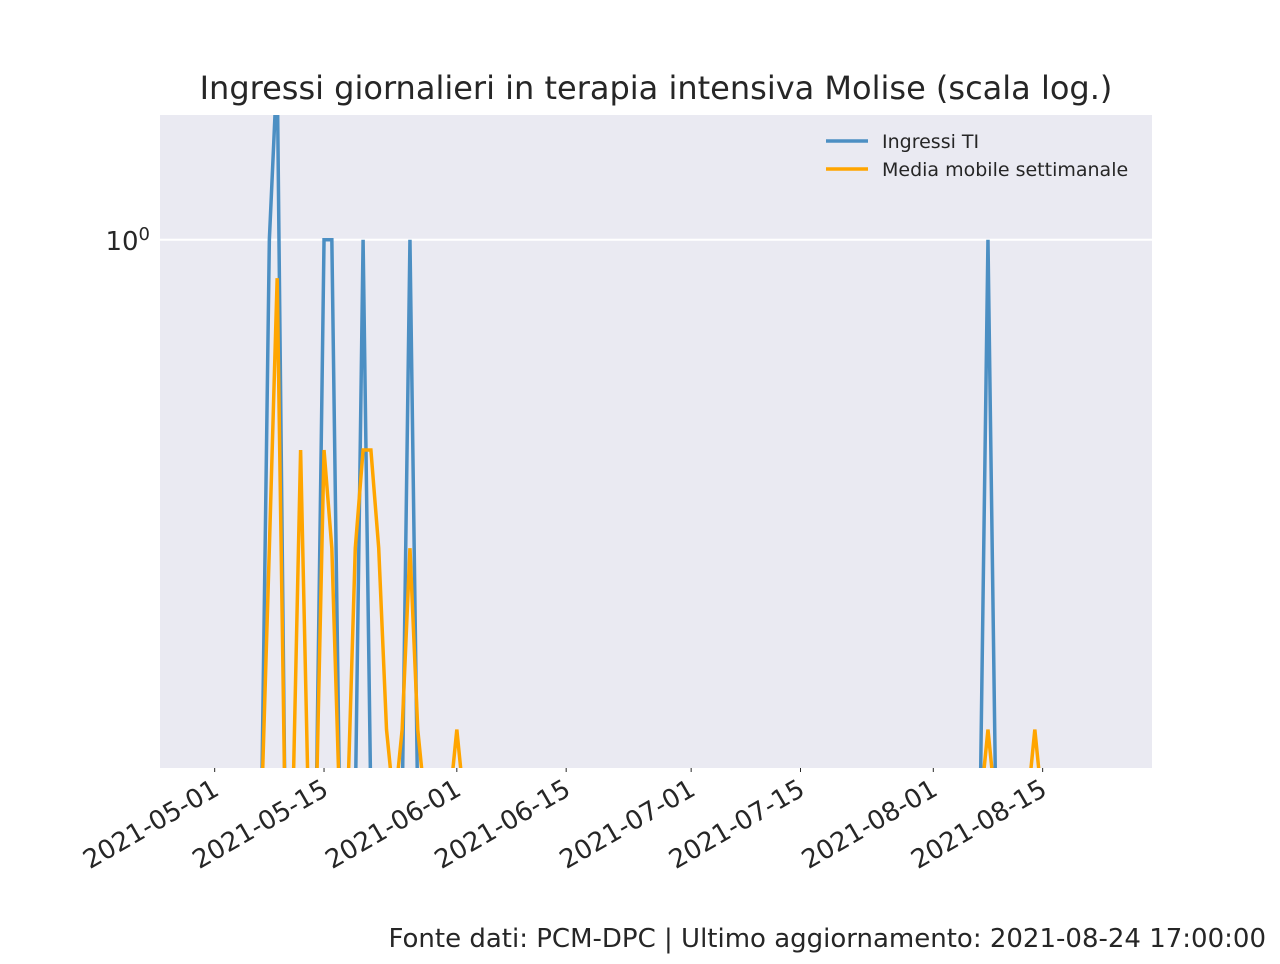 This screenshot has width=1280, height=964. What do you see at coordinates (930, 142) in the screenshot?
I see `legend-label: Ingressi TI` at bounding box center [930, 142].